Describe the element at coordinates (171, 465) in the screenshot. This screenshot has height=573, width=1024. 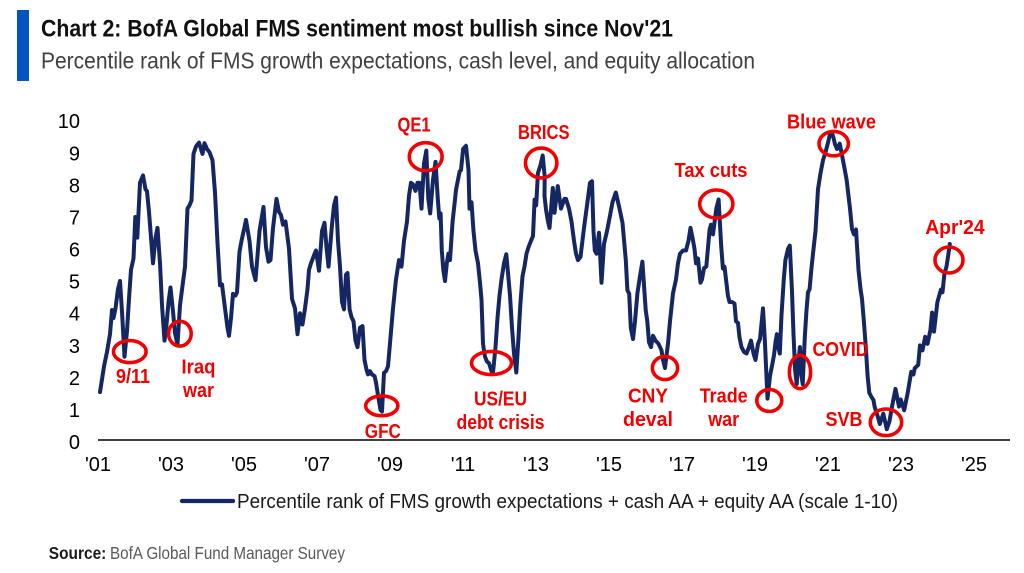
I see `svg-text: '03` at that location.